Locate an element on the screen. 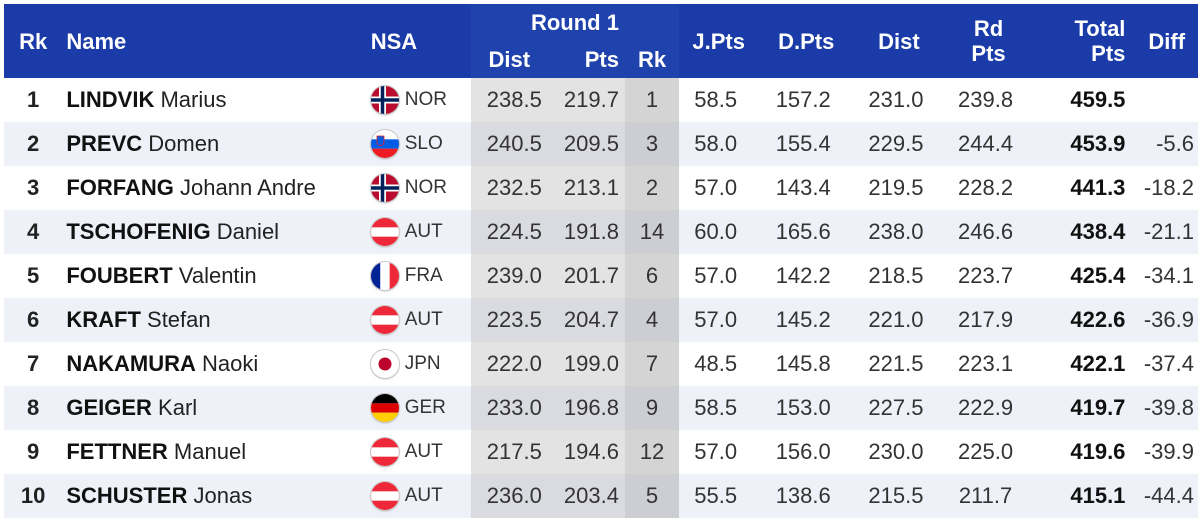 The width and height of the screenshot is (1200, 518). japan-flag-icon is located at coordinates (384, 364).